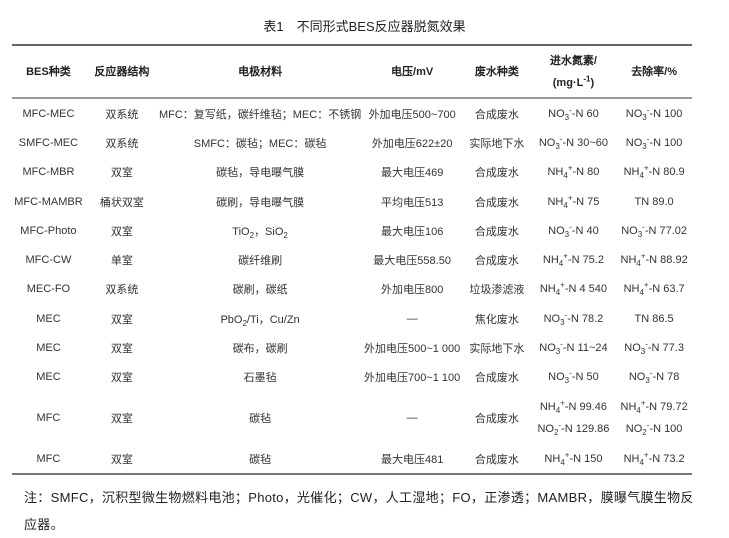 The image size is (729, 538). What do you see at coordinates (496, 71) in the screenshot?
I see `header-wastewater-type: 废水种类` at bounding box center [496, 71].